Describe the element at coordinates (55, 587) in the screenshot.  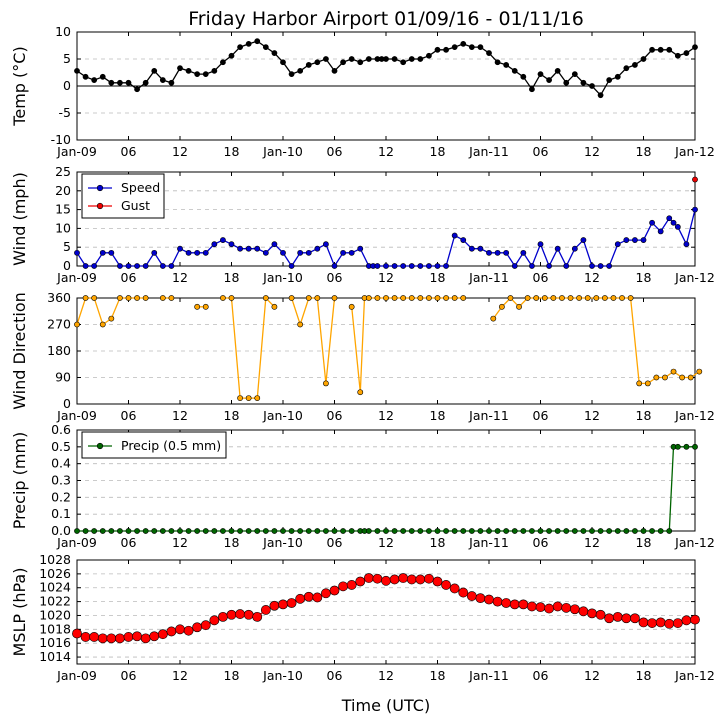
I see `y-tick-label: 1024` at that location.